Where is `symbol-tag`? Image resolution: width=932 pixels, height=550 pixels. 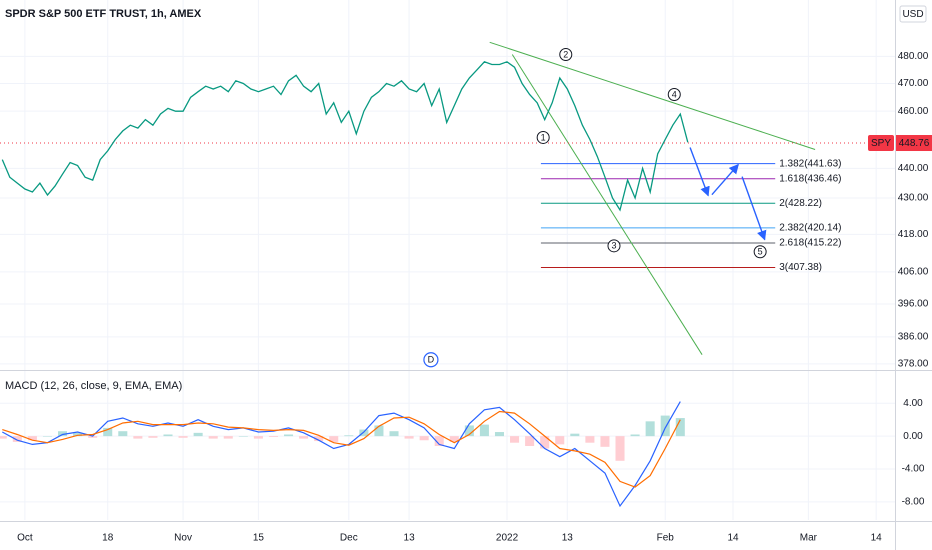 symbol-tag is located at coordinates (881, 143).